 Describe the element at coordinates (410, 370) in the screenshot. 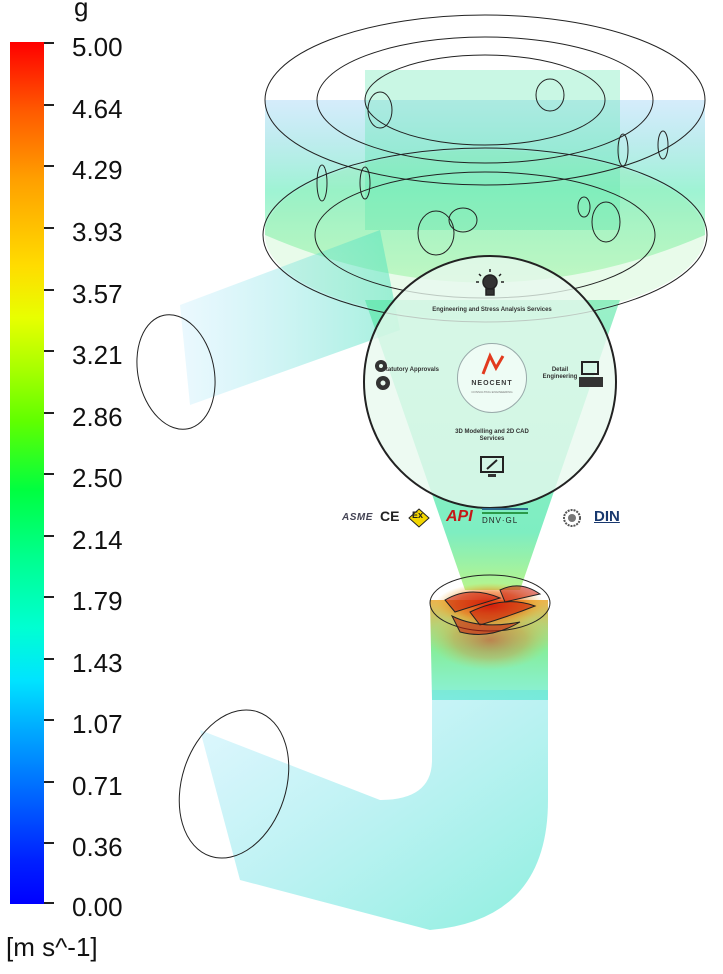

I see `service-statutory-approvals: Statutory Approvals` at that location.